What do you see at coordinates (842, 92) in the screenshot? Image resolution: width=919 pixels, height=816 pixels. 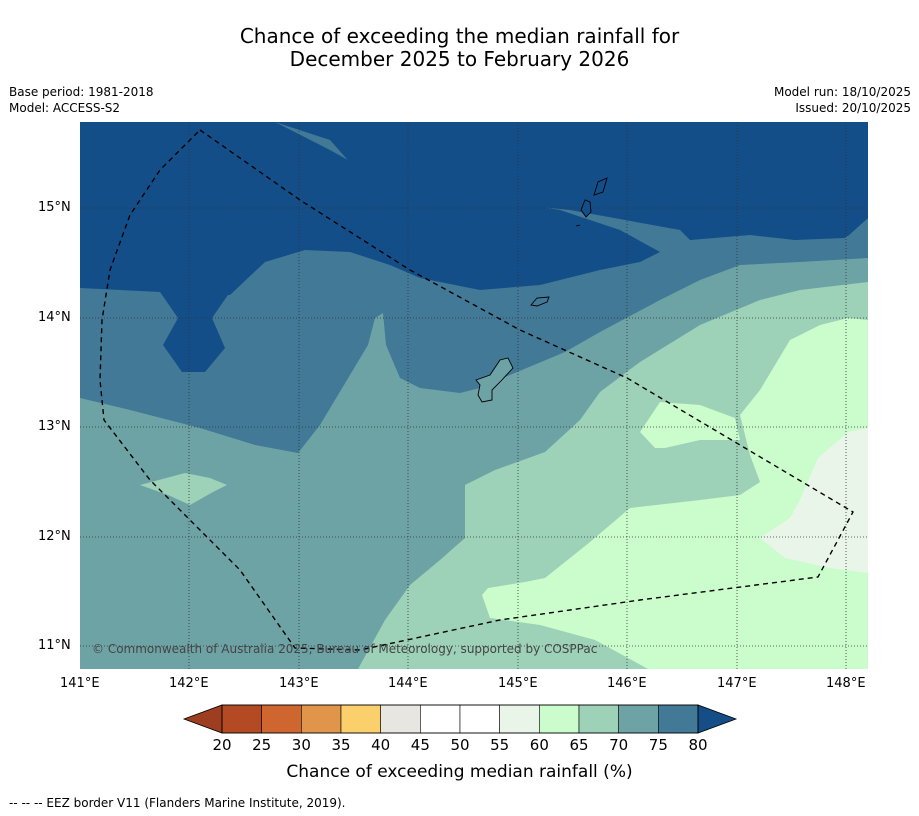 I see `model-run: Model run: 18/10/2025` at bounding box center [842, 92].